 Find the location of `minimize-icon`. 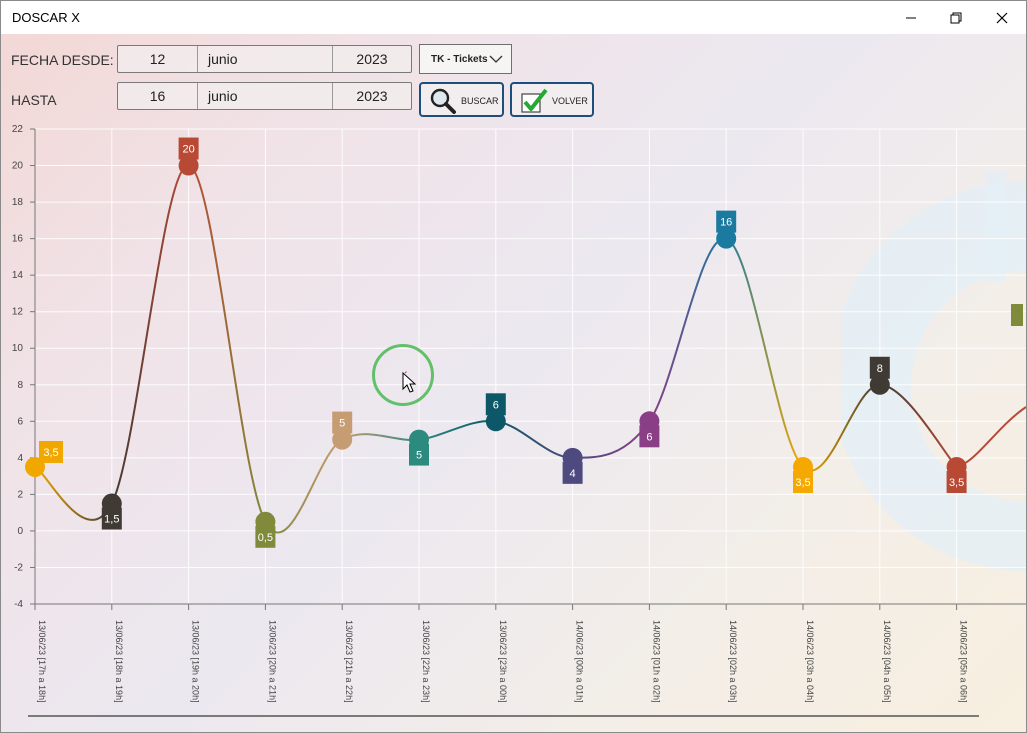

minimize-icon is located at coordinates (911, 17).